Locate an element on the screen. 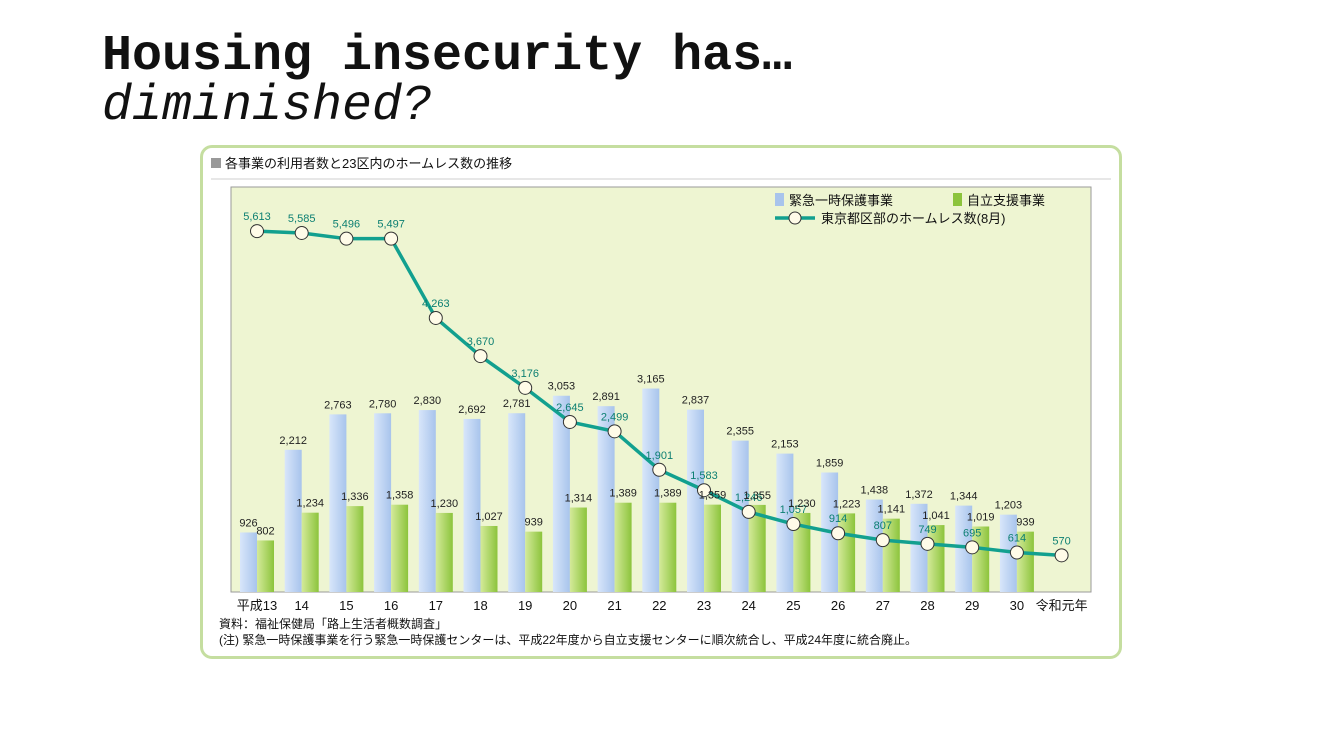 This screenshot has height=743, width=1320. homeless-label-6: 3,176 is located at coordinates (525, 374).